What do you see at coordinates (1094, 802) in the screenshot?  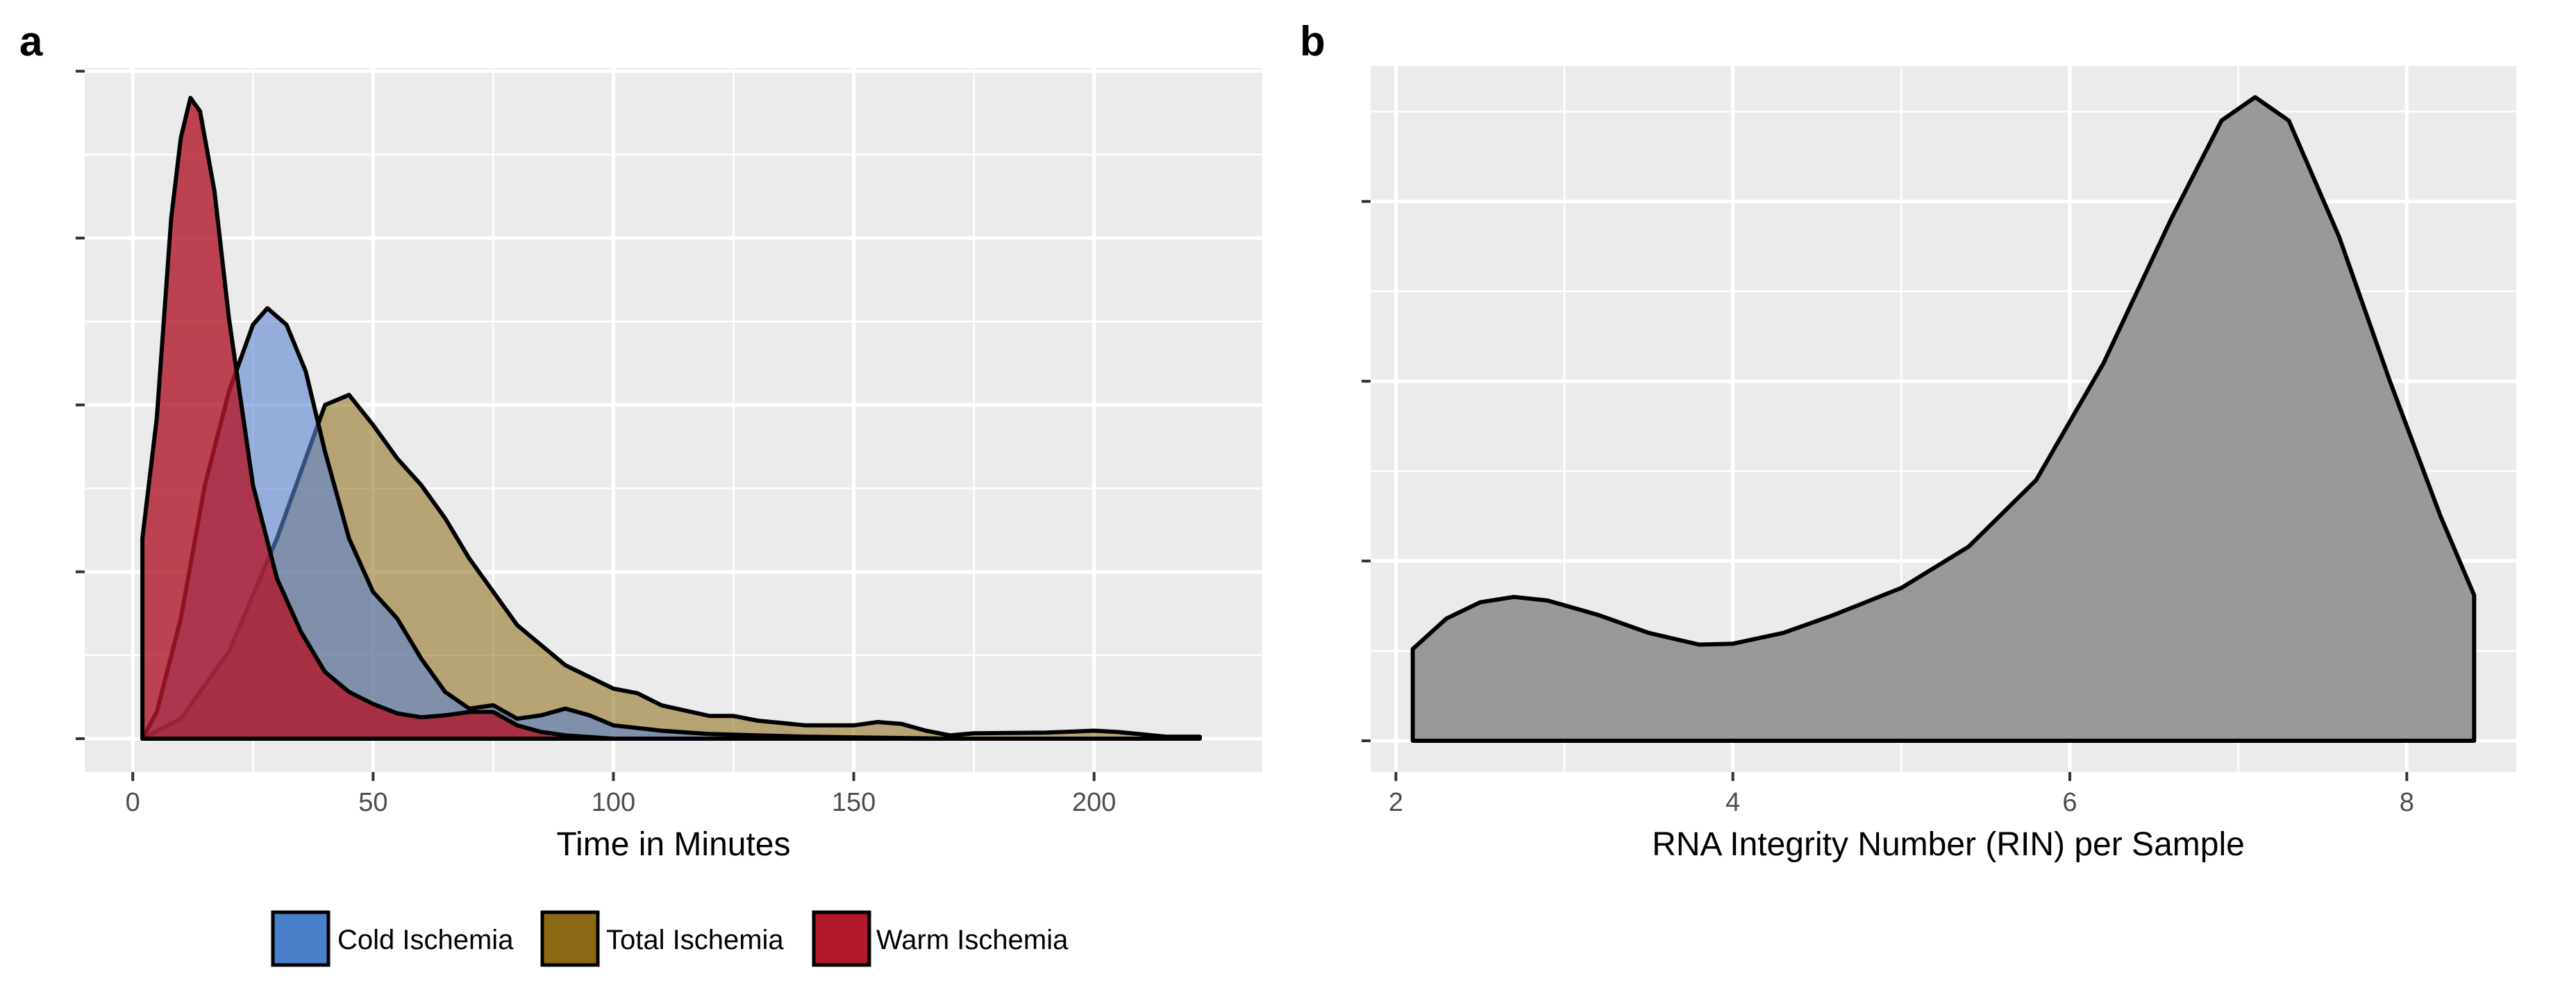 I see `panel-a-x-tick-label: 200` at bounding box center [1094, 802].